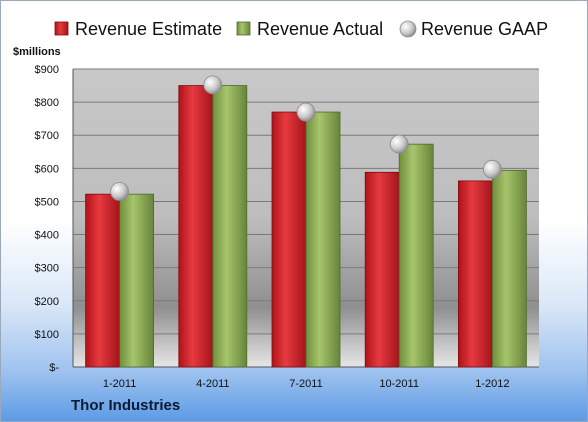  What do you see at coordinates (47, 136) in the screenshot?
I see `y-tick-label: $700` at bounding box center [47, 136].